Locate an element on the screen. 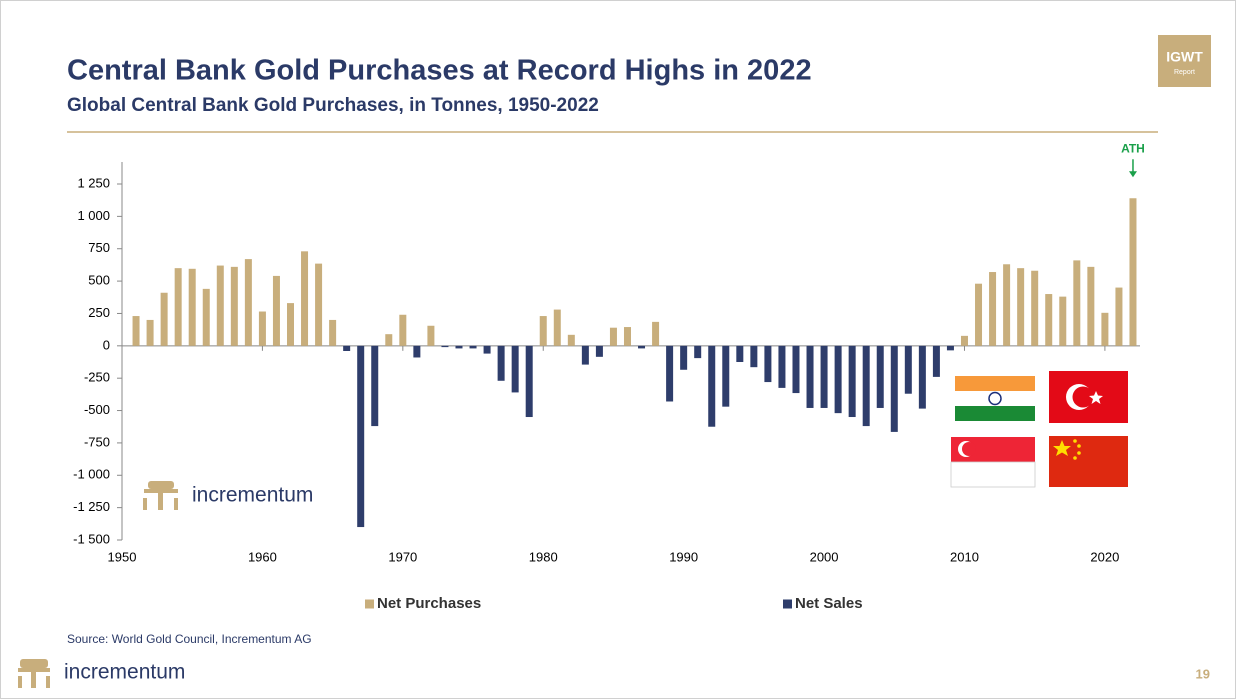  flag-china is located at coordinates (1088, 461).